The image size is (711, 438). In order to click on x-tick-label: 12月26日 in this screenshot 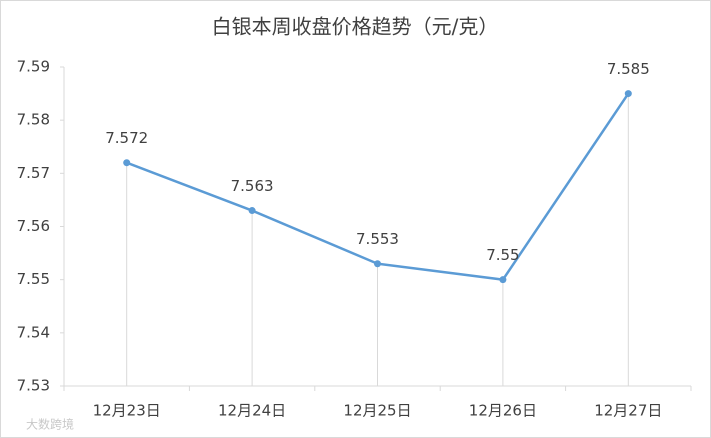, I will do `click(503, 411)`.